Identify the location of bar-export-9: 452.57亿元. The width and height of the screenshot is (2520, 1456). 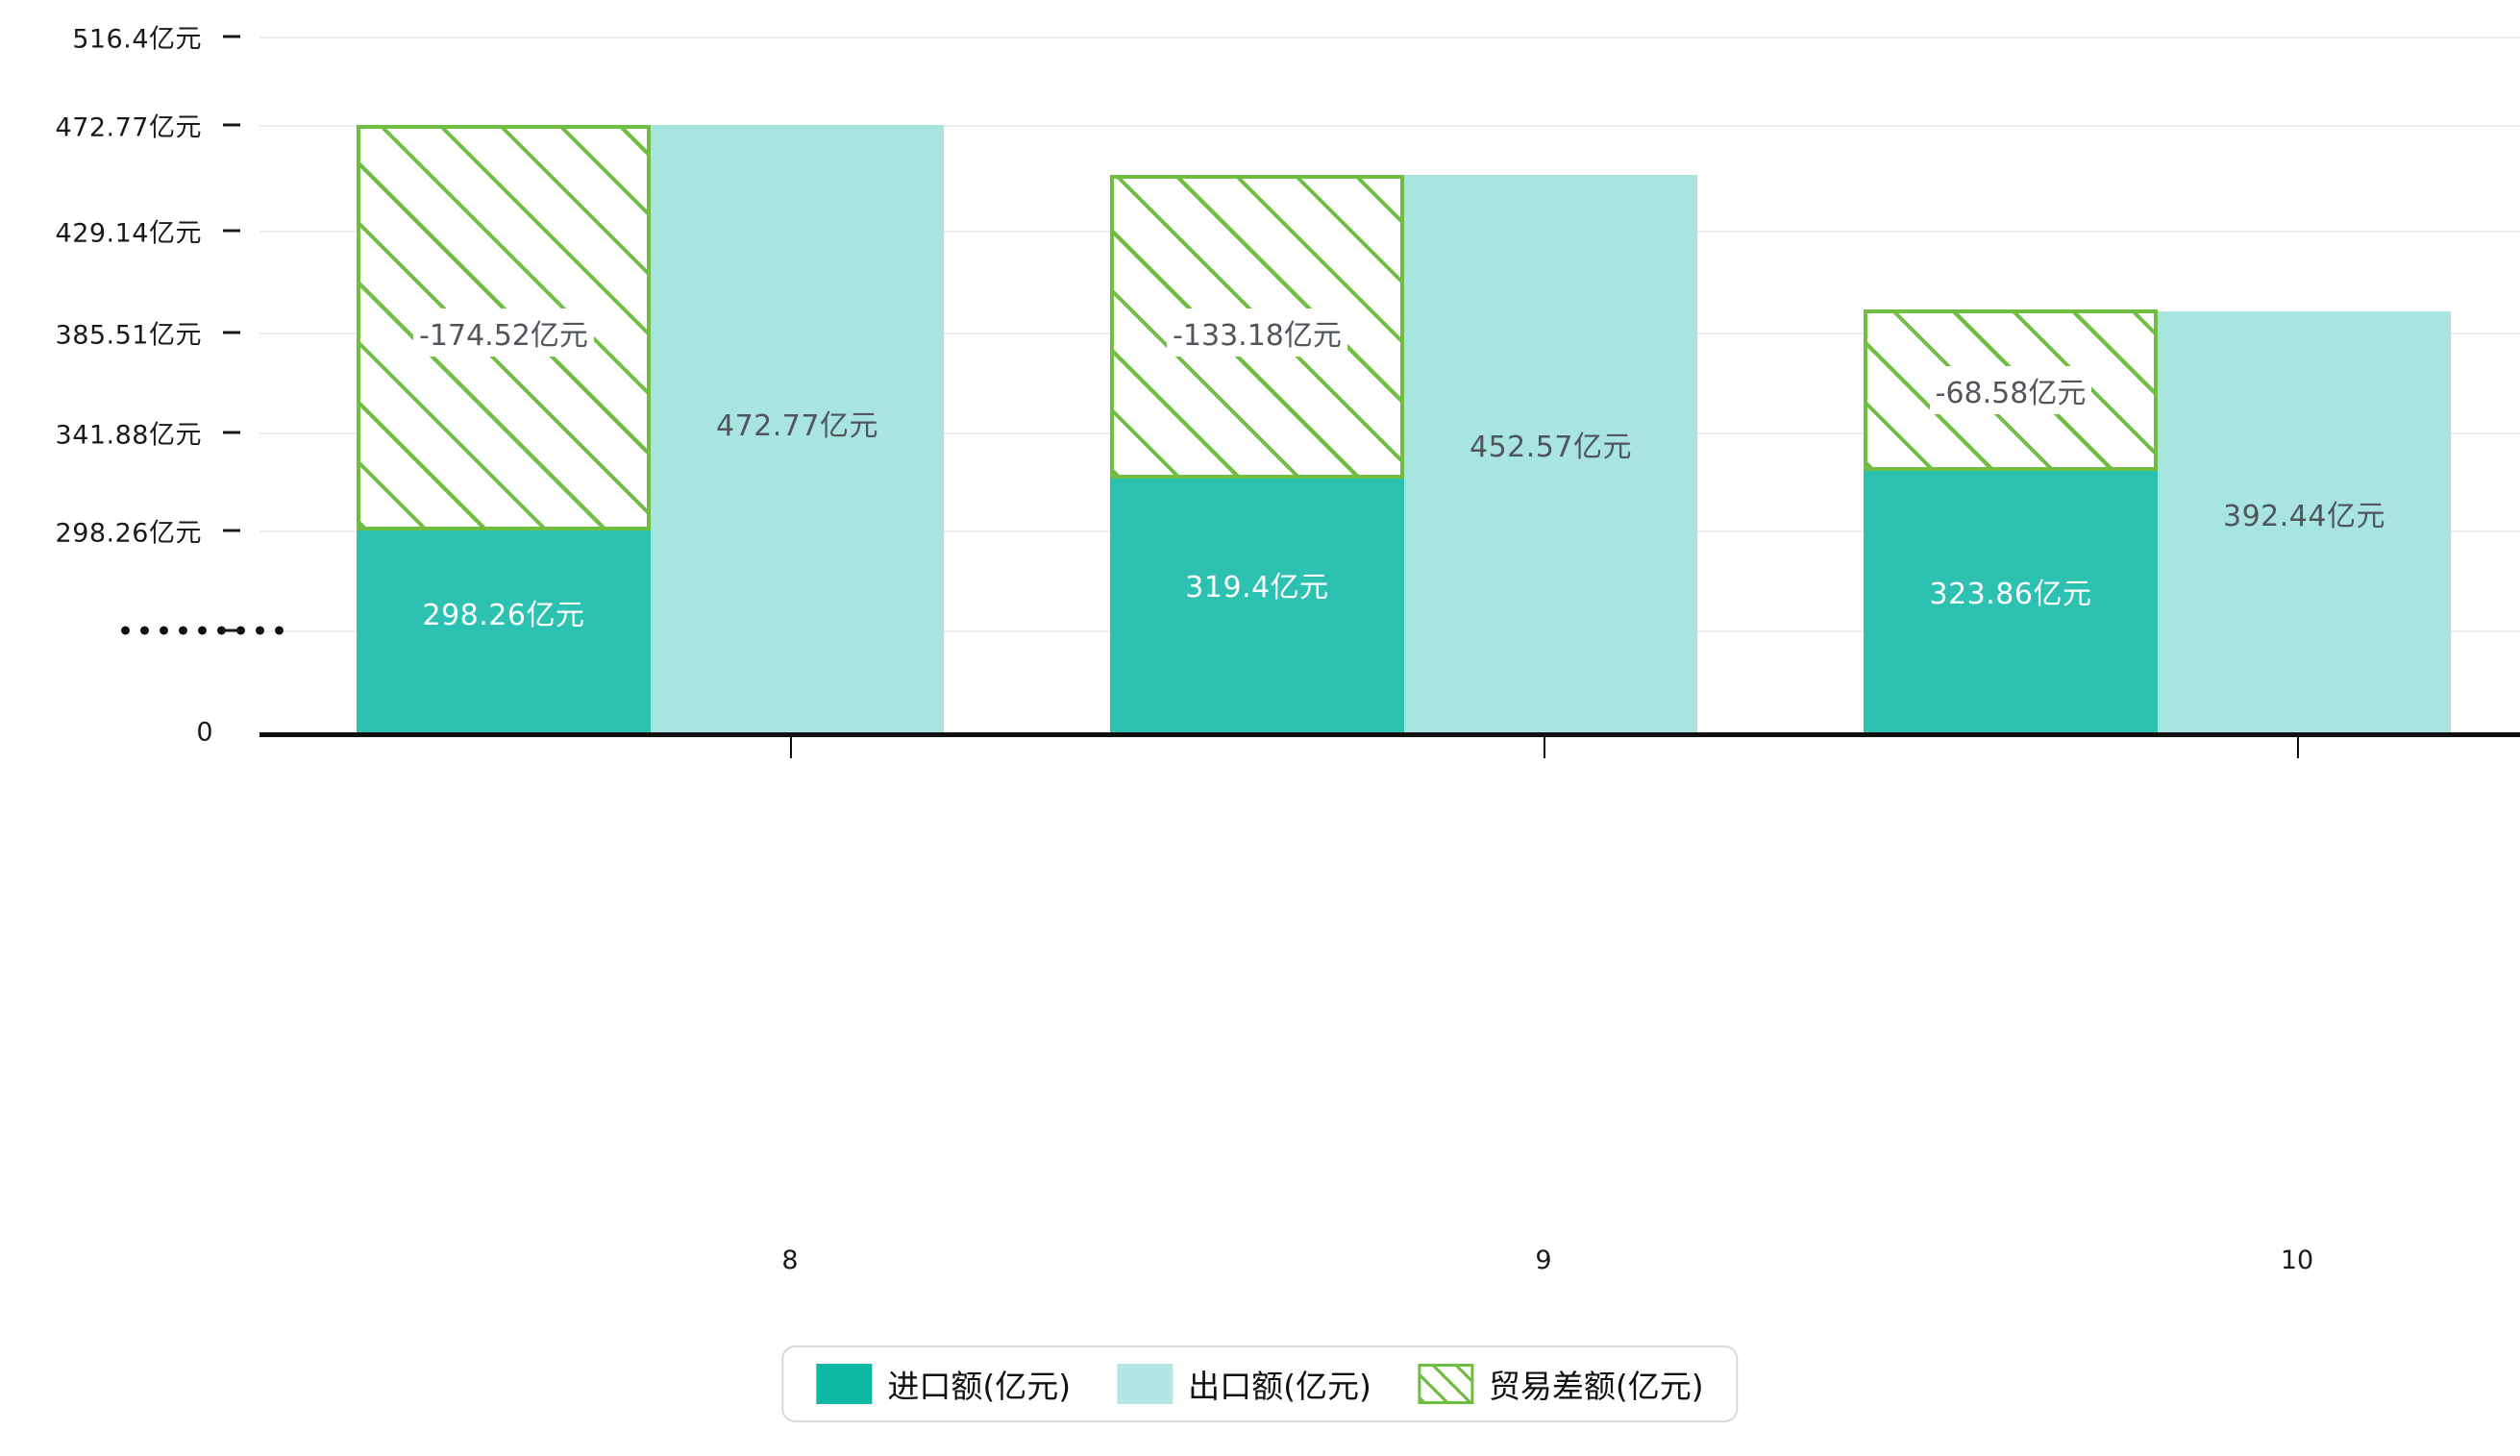
(1551, 454).